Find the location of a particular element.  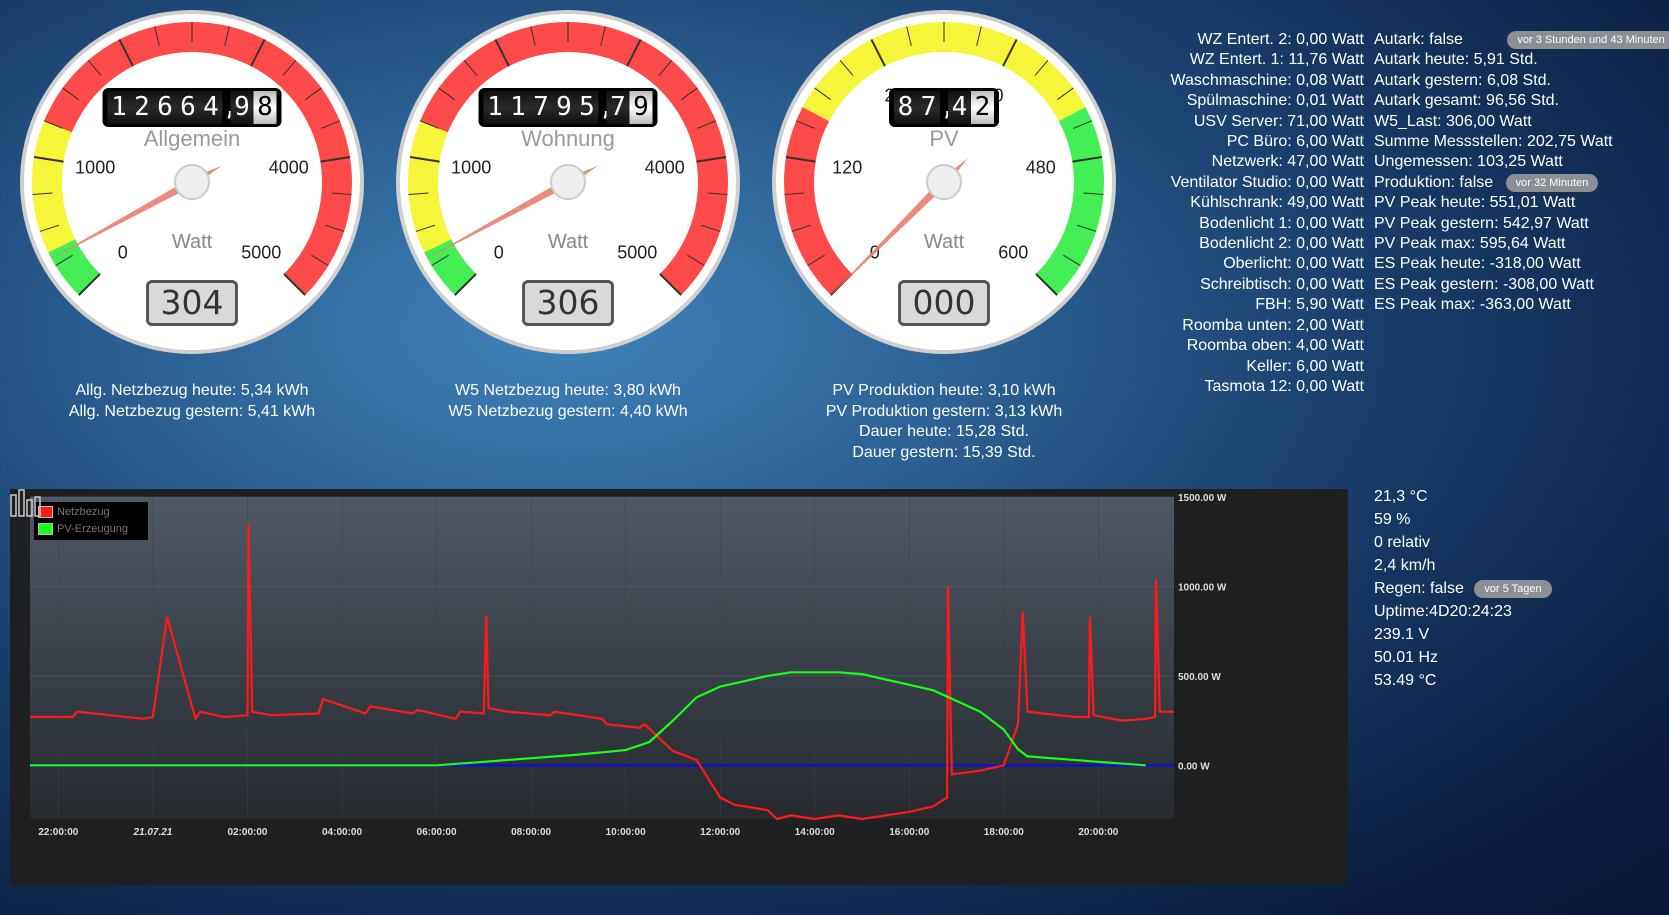

temperature: 21,3 °C is located at coordinates (1401, 496).